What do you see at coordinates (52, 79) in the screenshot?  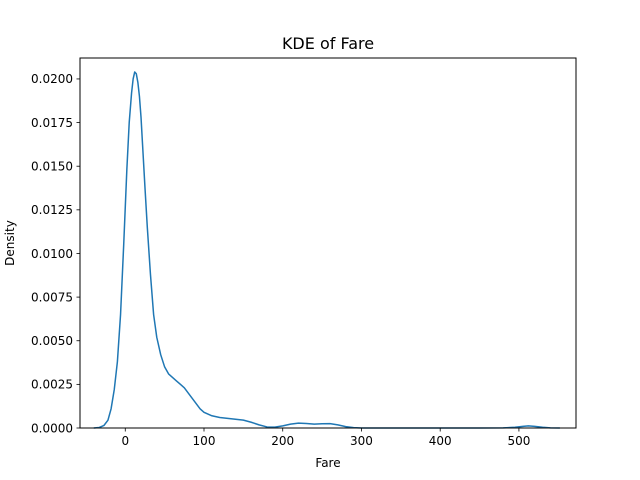 I see `y-tick-label: 0.0200` at bounding box center [52, 79].